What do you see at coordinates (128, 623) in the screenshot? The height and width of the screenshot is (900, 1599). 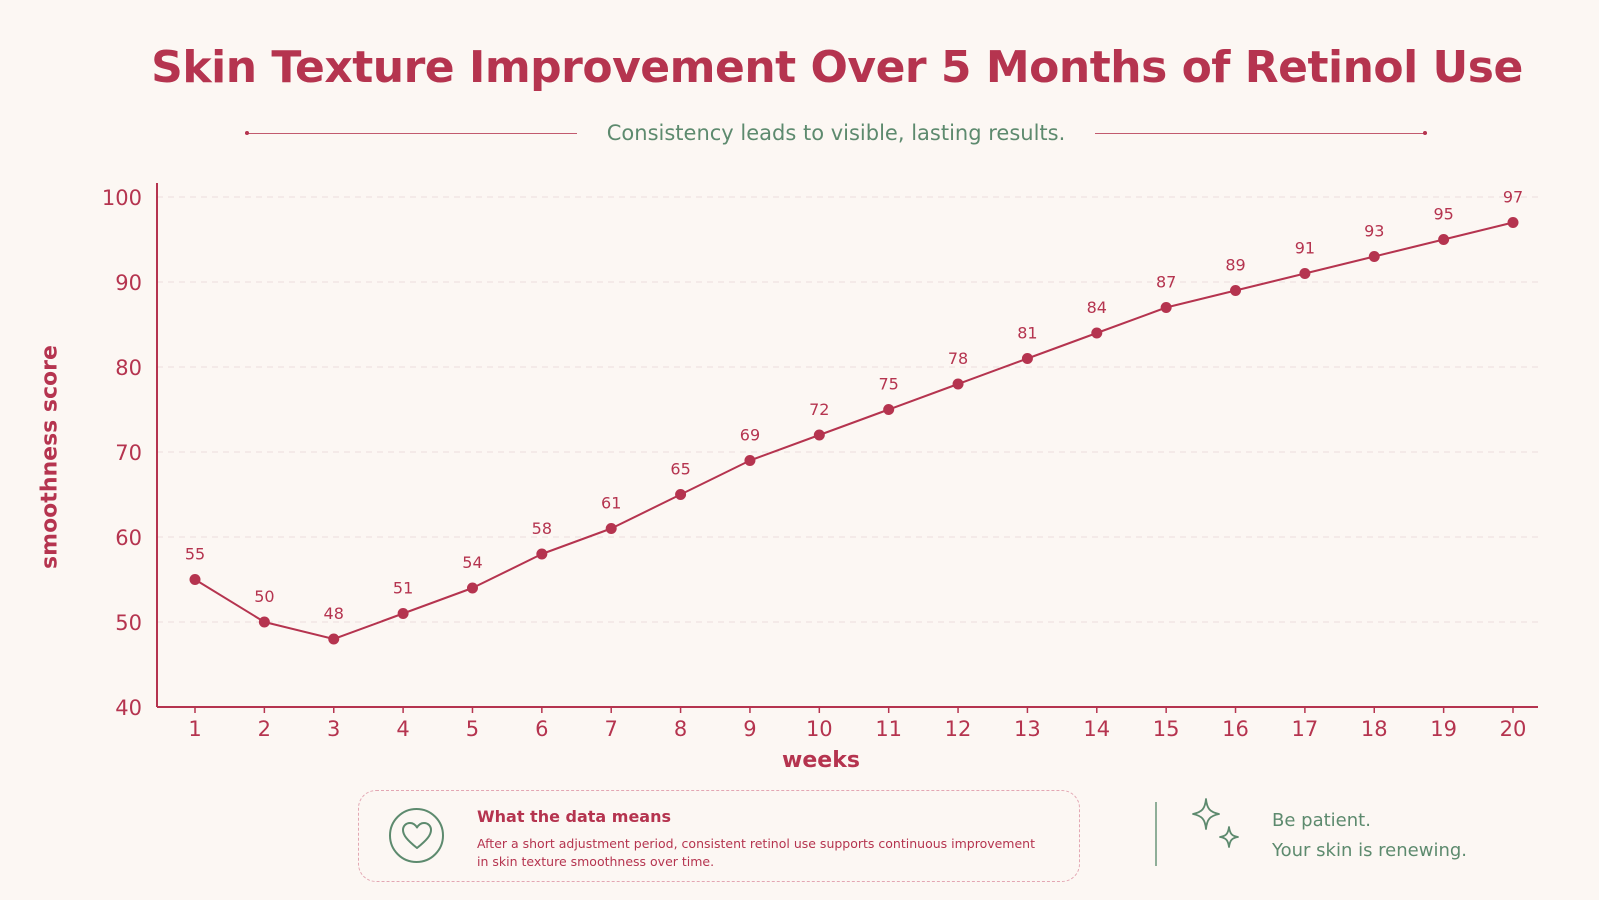 I see `y-tick-label: 50` at bounding box center [128, 623].